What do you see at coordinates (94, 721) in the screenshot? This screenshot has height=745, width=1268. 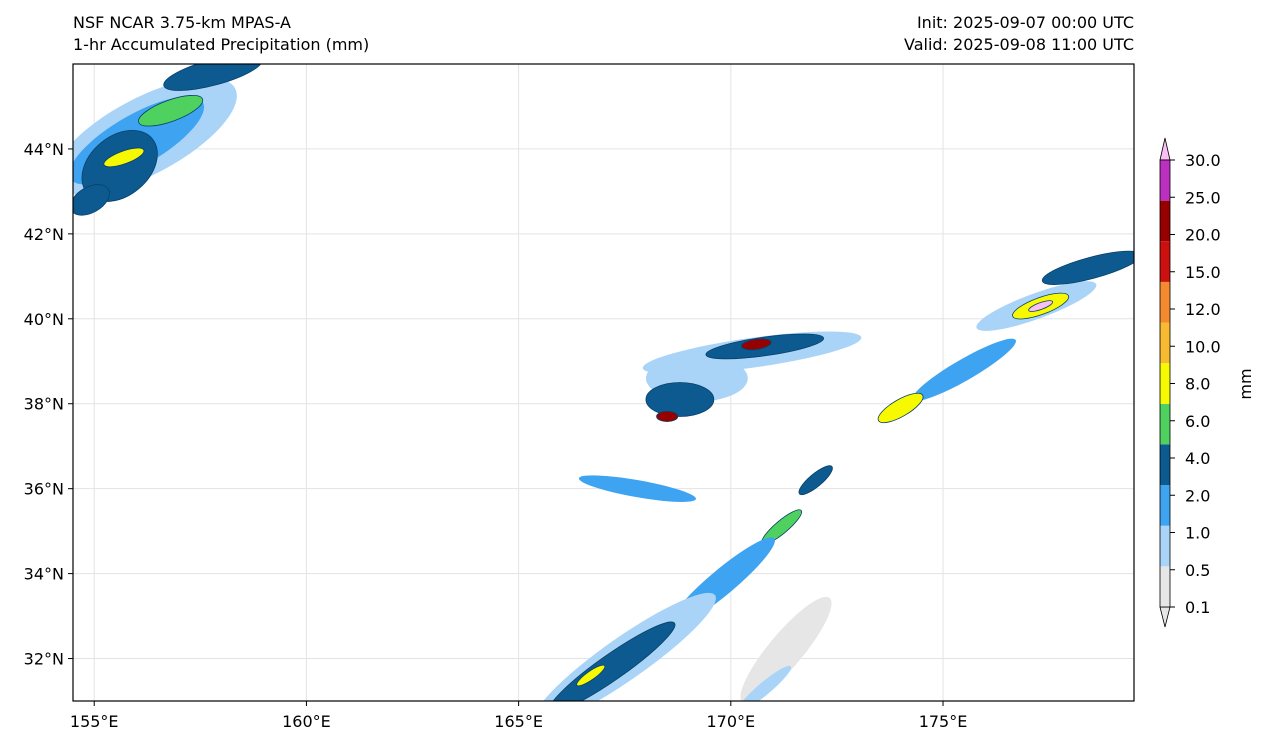 I see `lon-tick-label: 155°E` at bounding box center [94, 721].